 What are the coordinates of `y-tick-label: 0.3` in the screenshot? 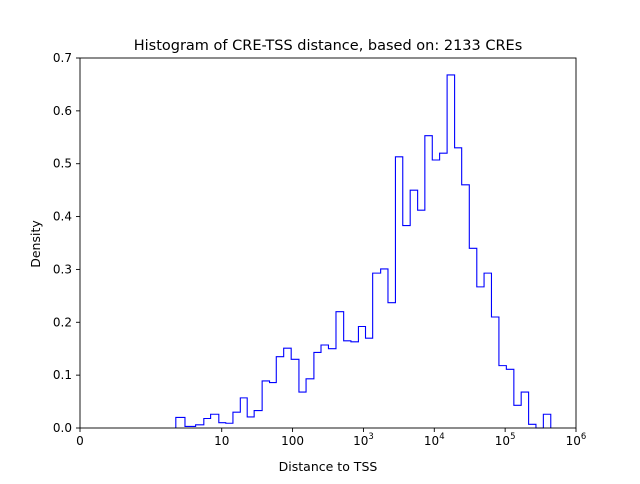 It's located at (62, 269).